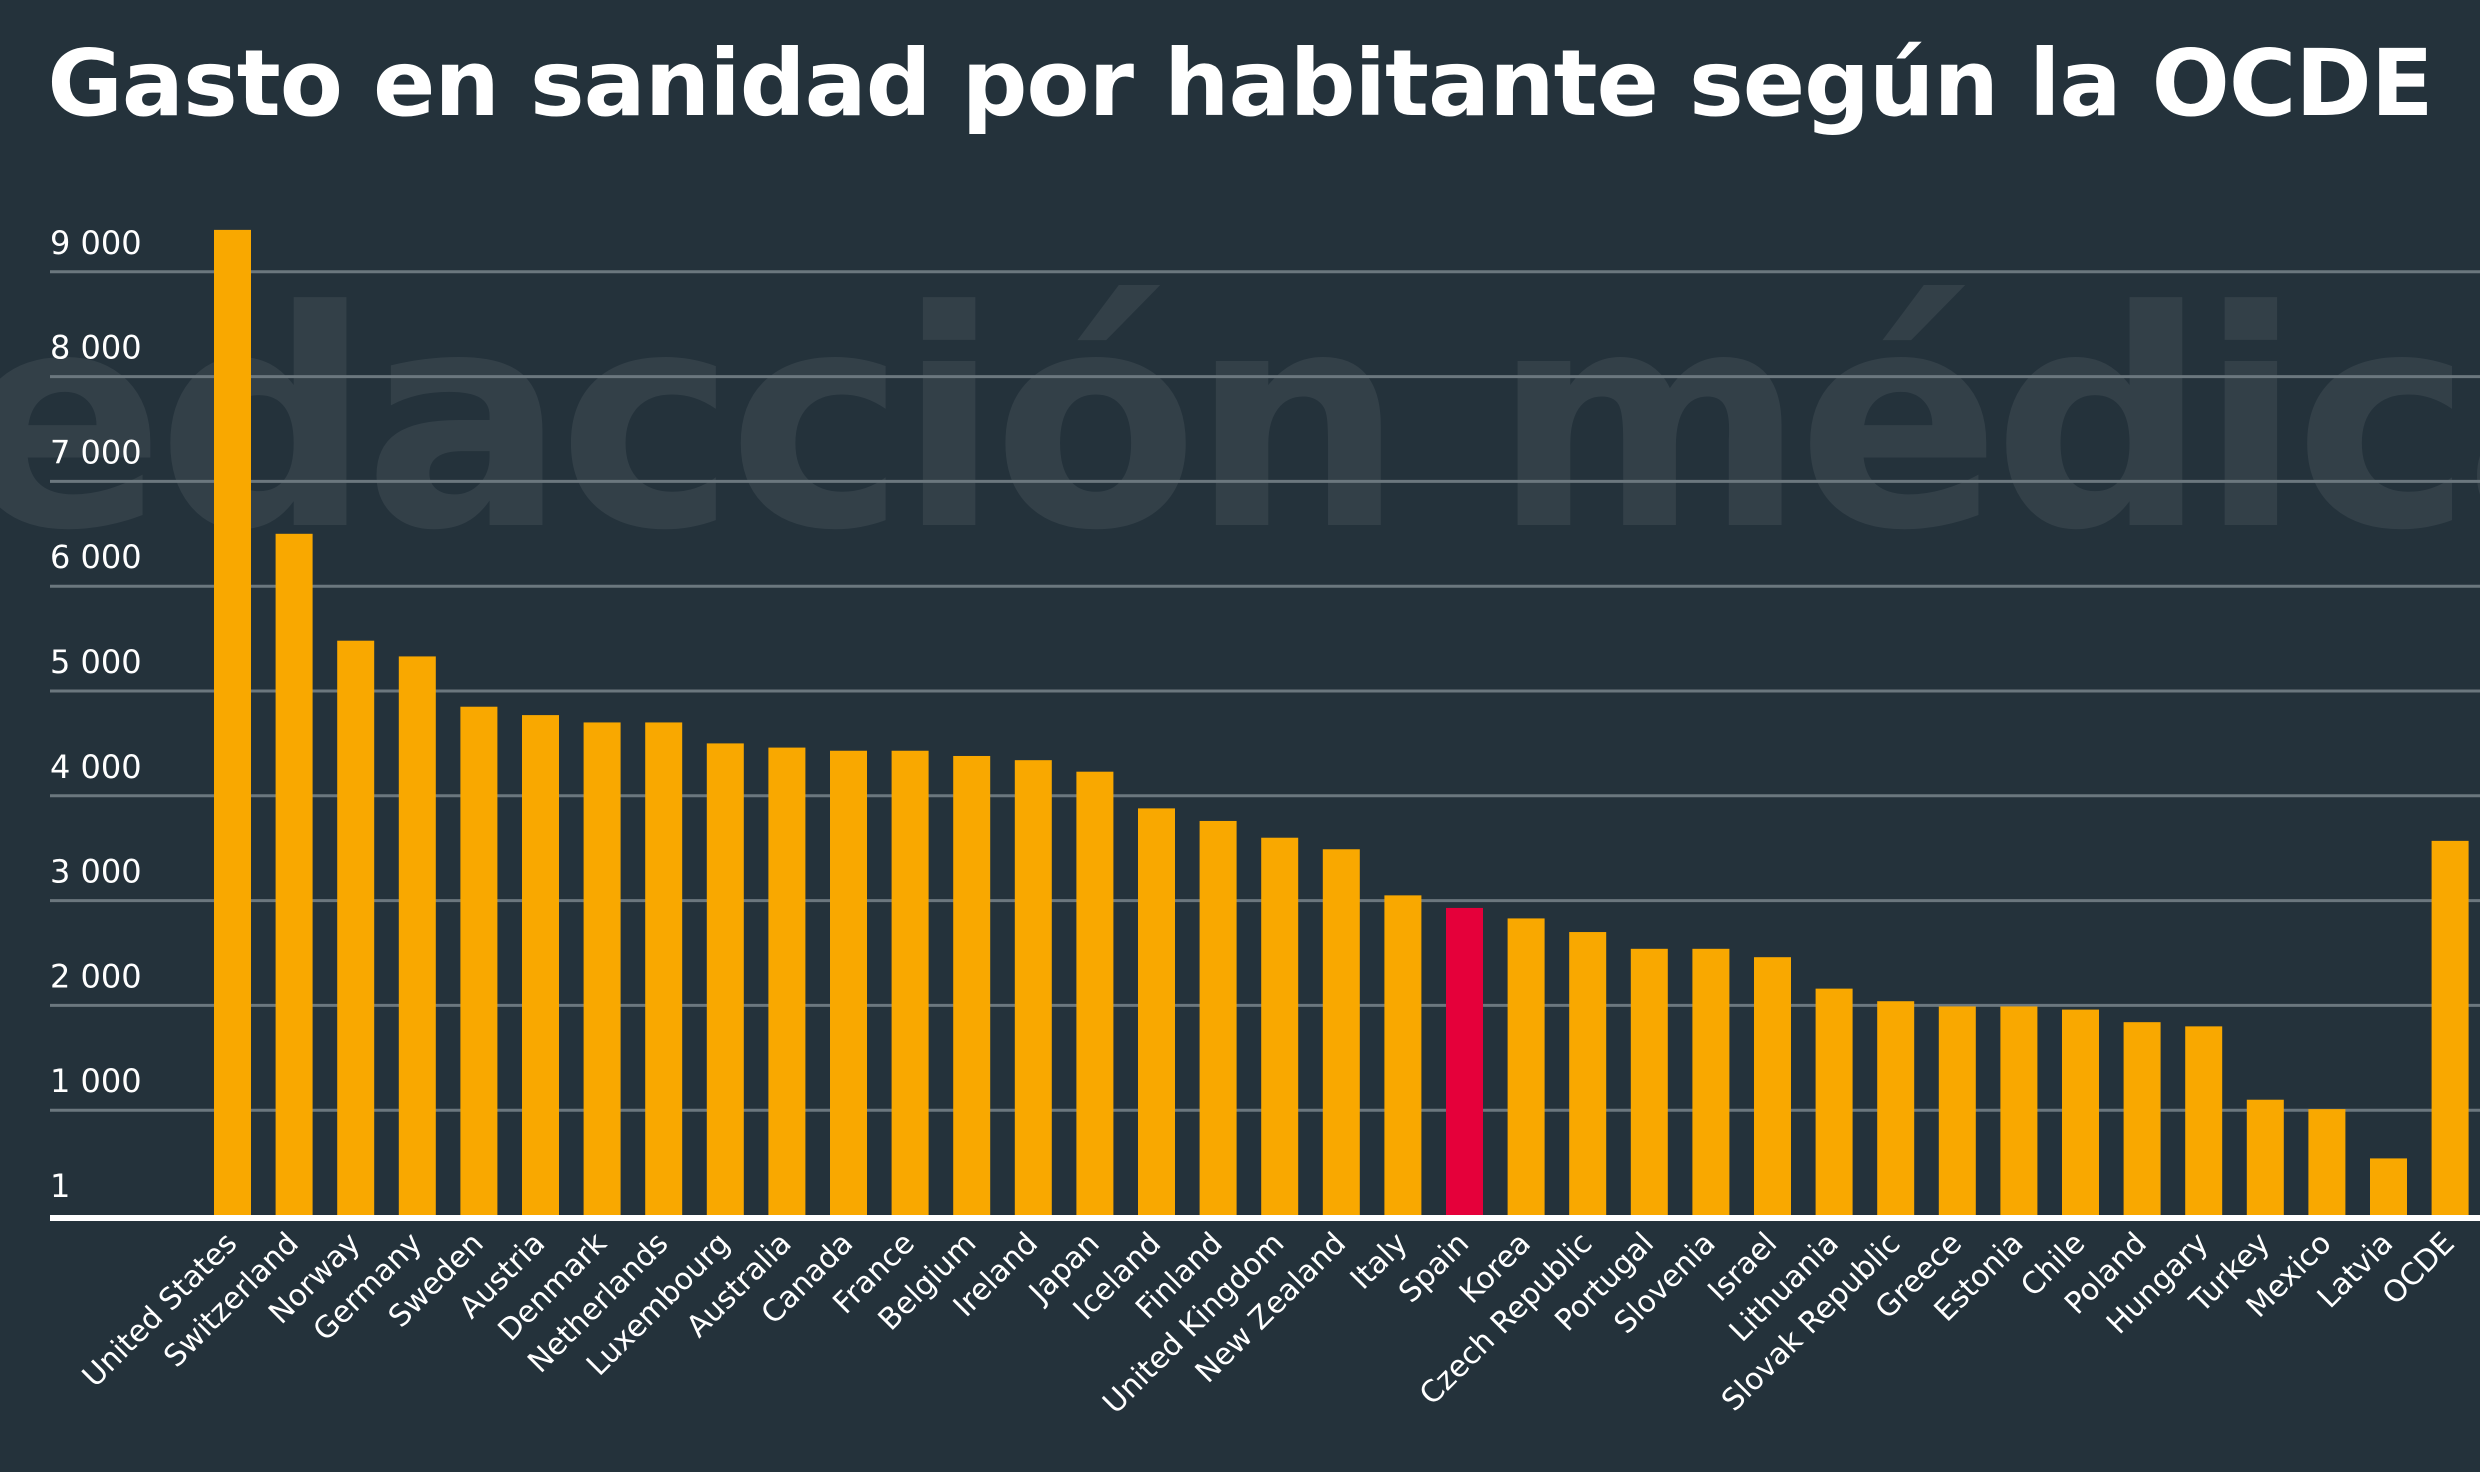 The image size is (2480, 1472). What do you see at coordinates (1649, 1081) in the screenshot?
I see `bar-portugal` at bounding box center [1649, 1081].